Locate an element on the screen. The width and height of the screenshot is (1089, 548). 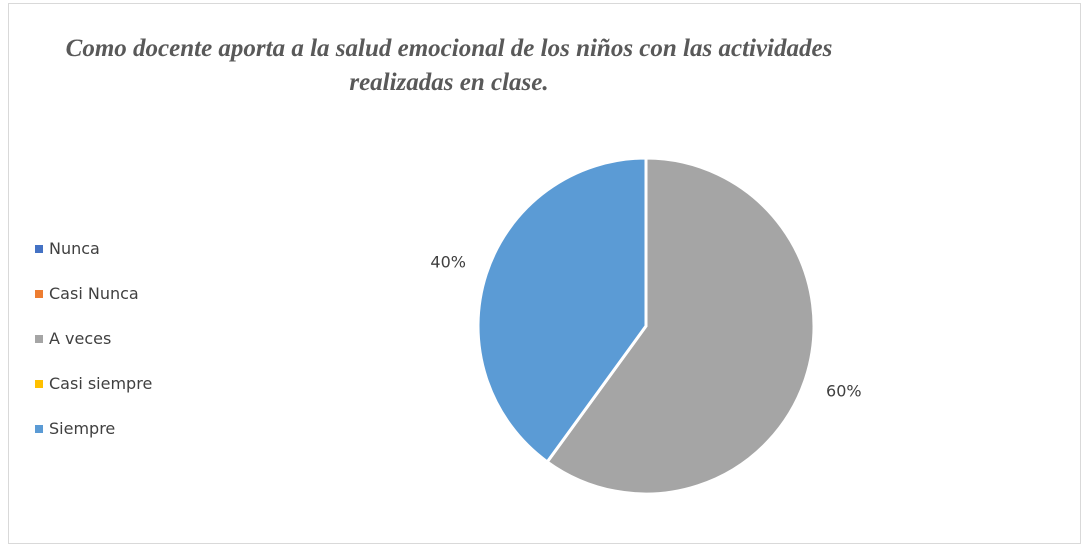
legend-swatch-siempre is located at coordinates (39, 428).